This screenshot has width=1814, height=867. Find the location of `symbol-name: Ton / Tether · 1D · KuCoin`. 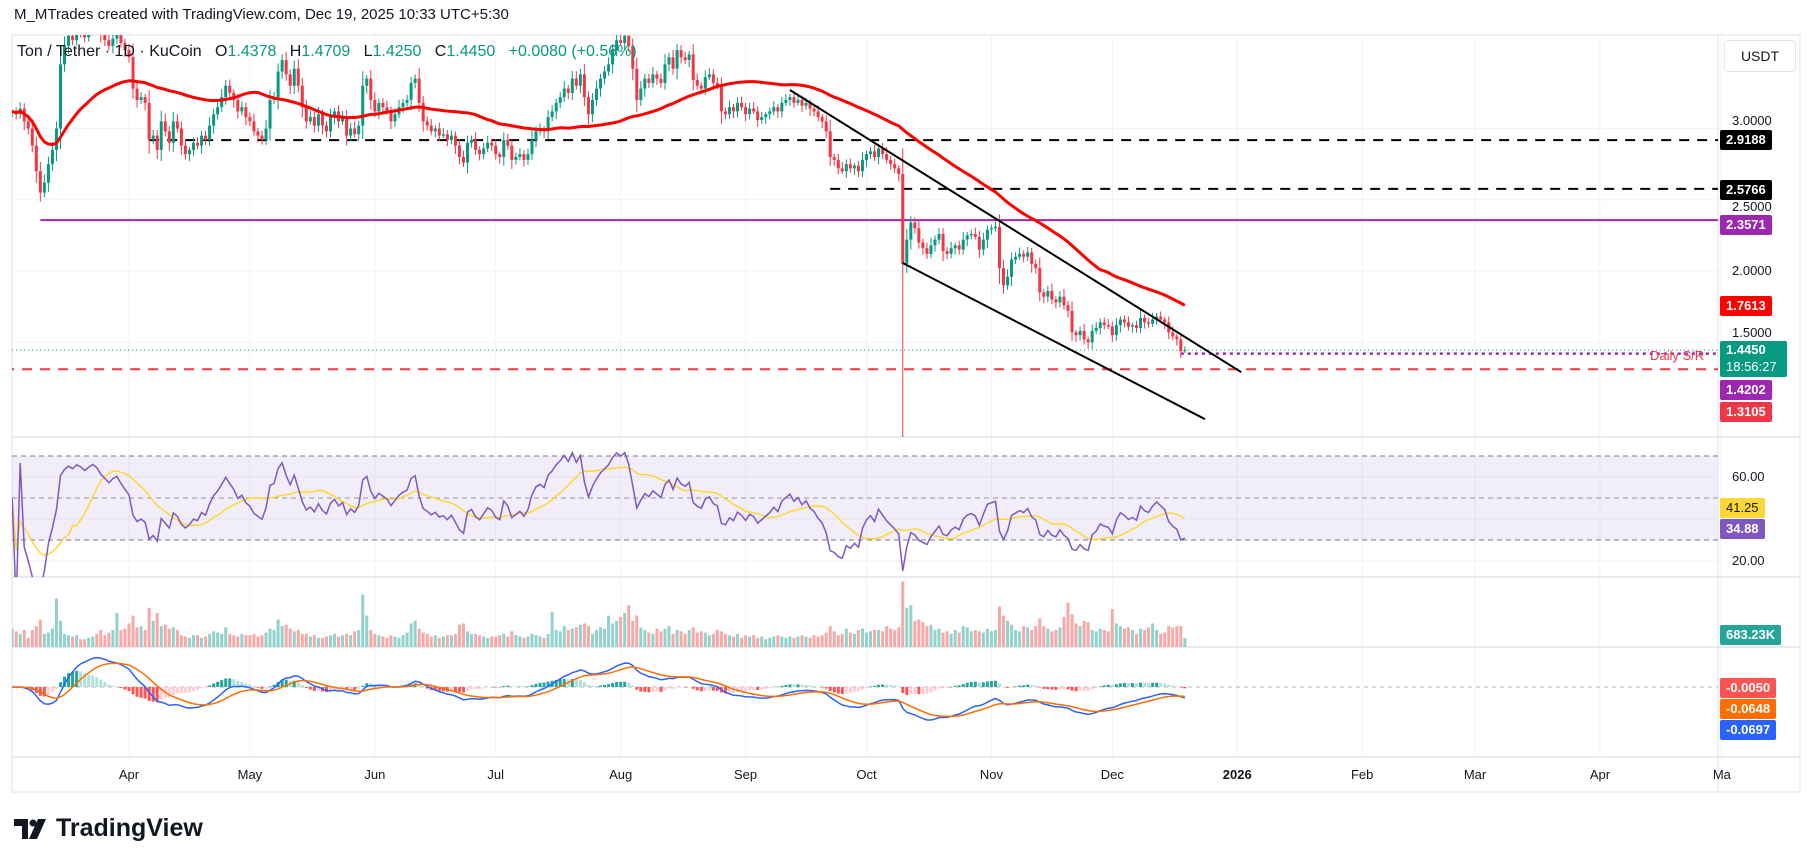

symbol-name: Ton / Tether · 1D · KuCoin is located at coordinates (109, 51).